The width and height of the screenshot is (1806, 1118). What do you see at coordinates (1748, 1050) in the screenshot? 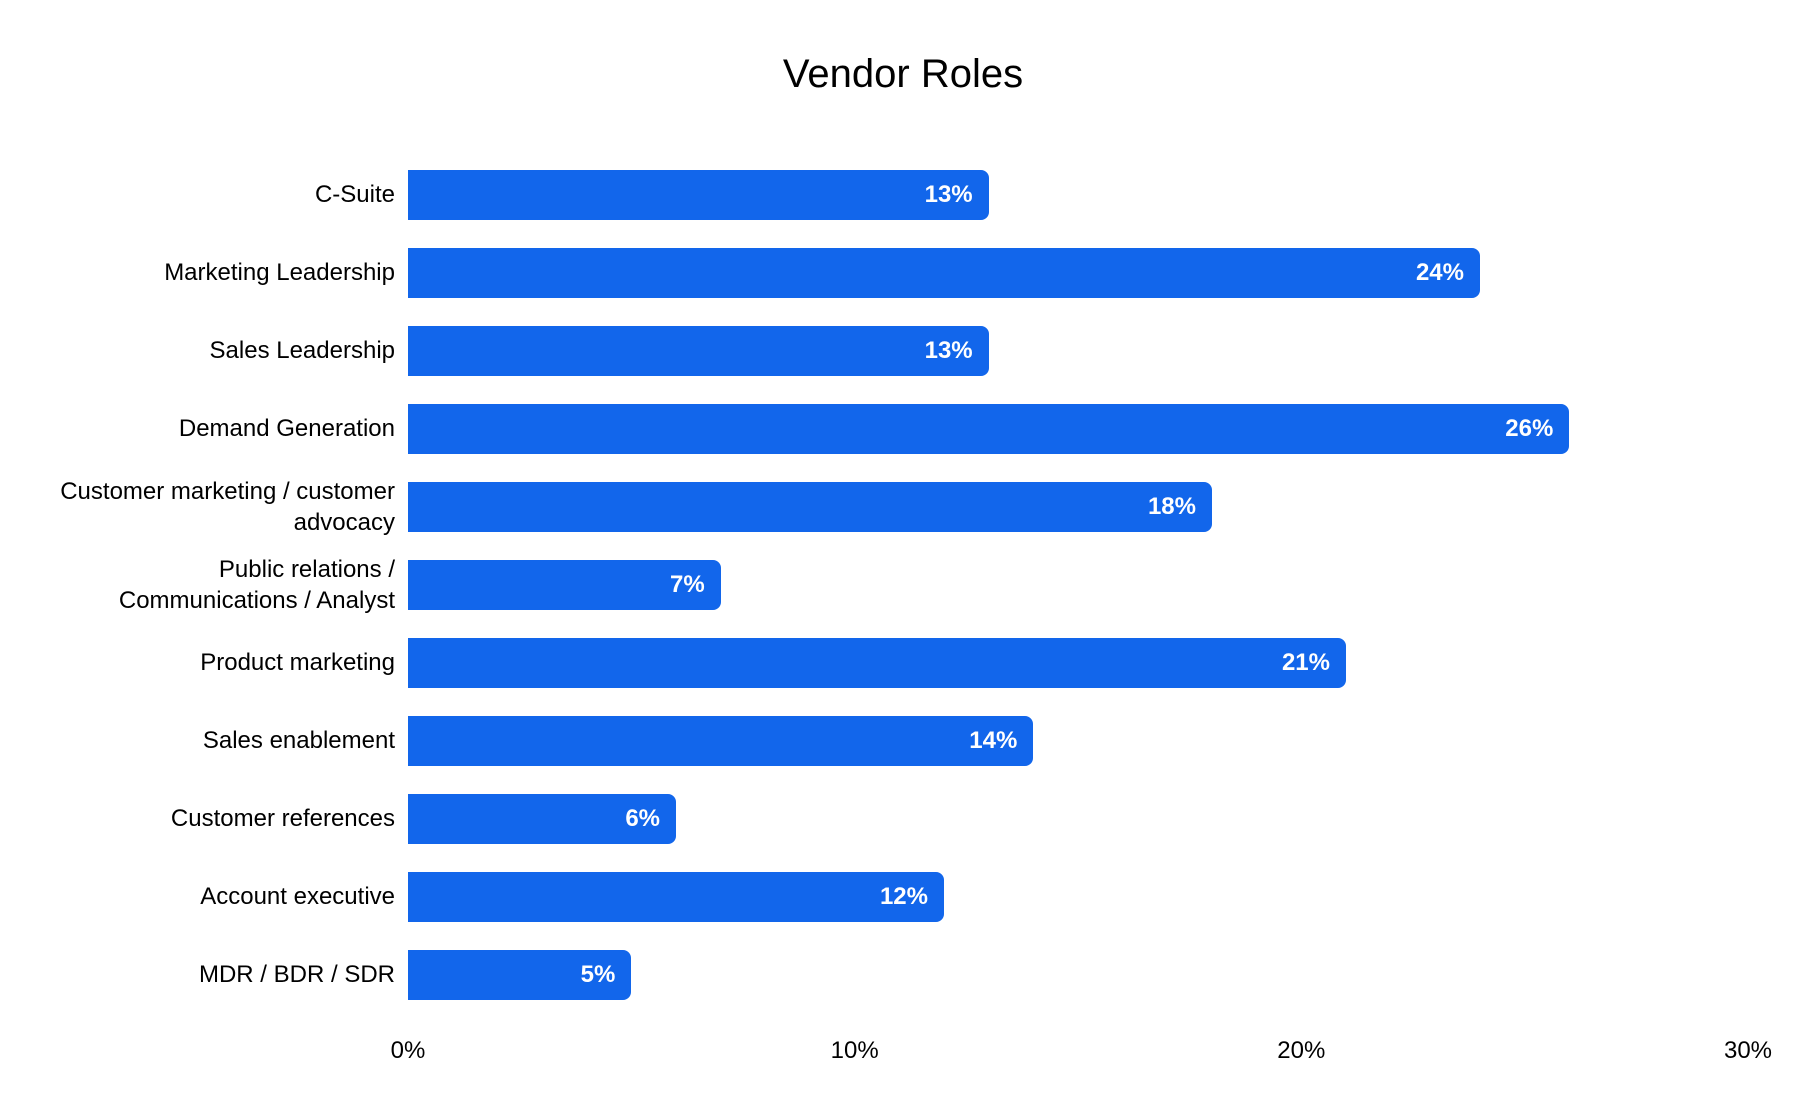
I see `x-axis-tick: 30%` at bounding box center [1748, 1050].